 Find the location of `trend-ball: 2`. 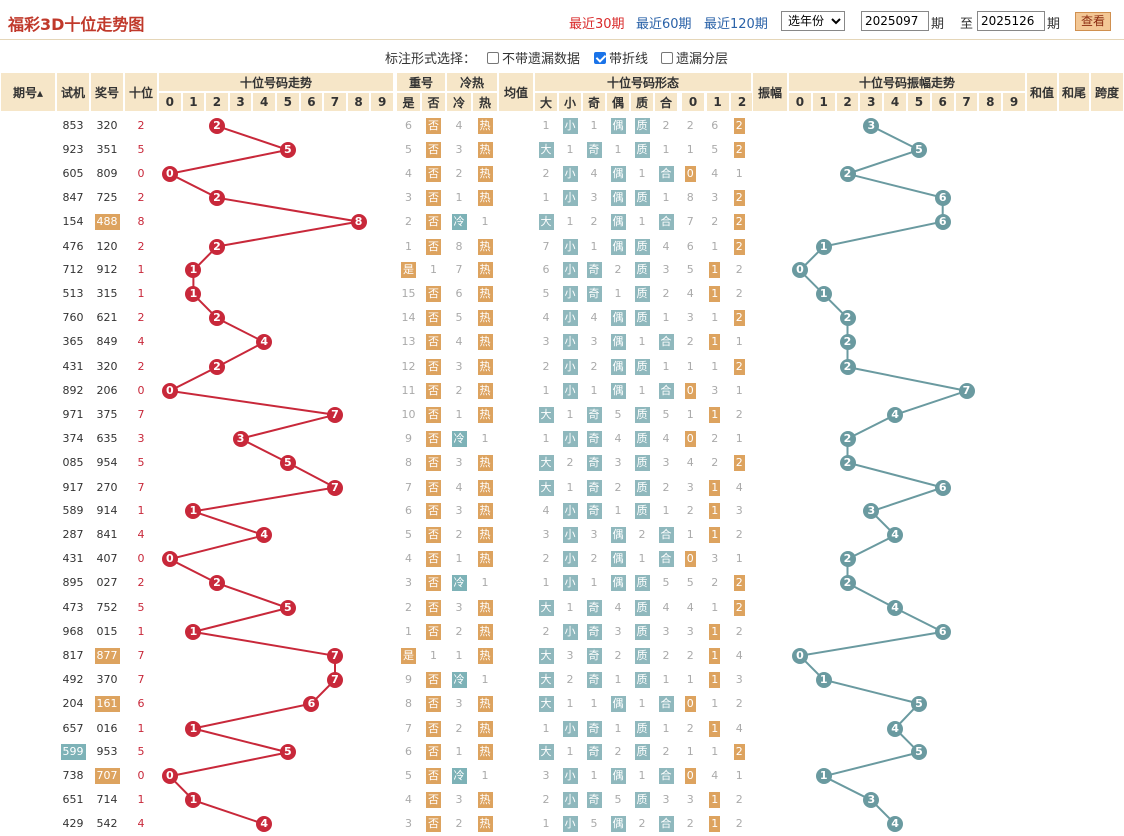

trend-ball: 2 is located at coordinates (217, 318).